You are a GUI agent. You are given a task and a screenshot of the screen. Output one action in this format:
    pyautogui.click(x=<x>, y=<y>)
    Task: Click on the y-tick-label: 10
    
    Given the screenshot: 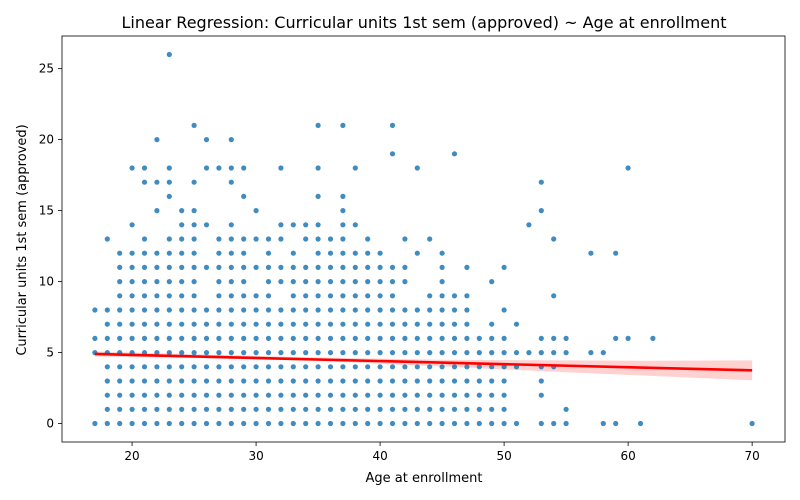 What is the action you would take?
    pyautogui.click(x=46, y=282)
    